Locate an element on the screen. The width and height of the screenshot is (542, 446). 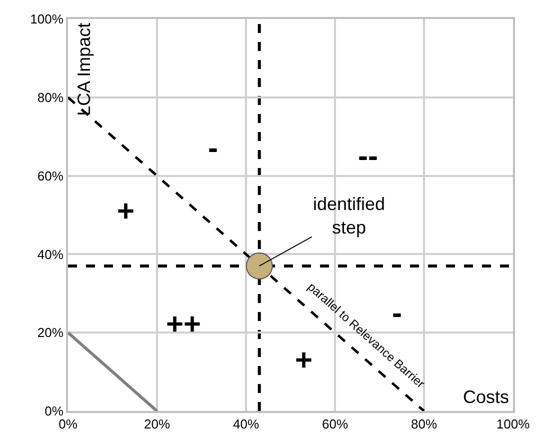
annotation: -- is located at coordinates (368, 156).